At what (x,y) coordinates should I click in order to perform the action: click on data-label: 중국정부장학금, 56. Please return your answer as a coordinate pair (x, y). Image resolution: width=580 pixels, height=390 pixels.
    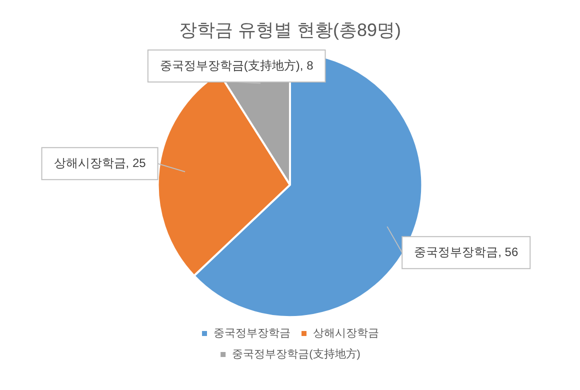
    Looking at the image, I should click on (466, 251).